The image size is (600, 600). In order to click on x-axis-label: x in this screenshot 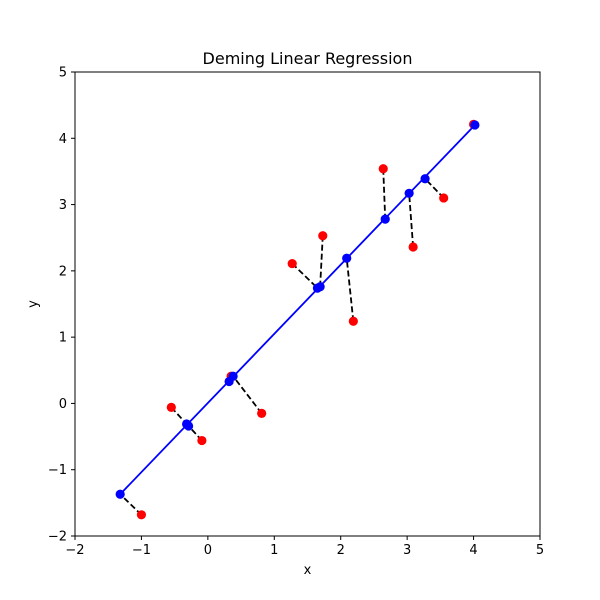, I will do `click(308, 570)`.